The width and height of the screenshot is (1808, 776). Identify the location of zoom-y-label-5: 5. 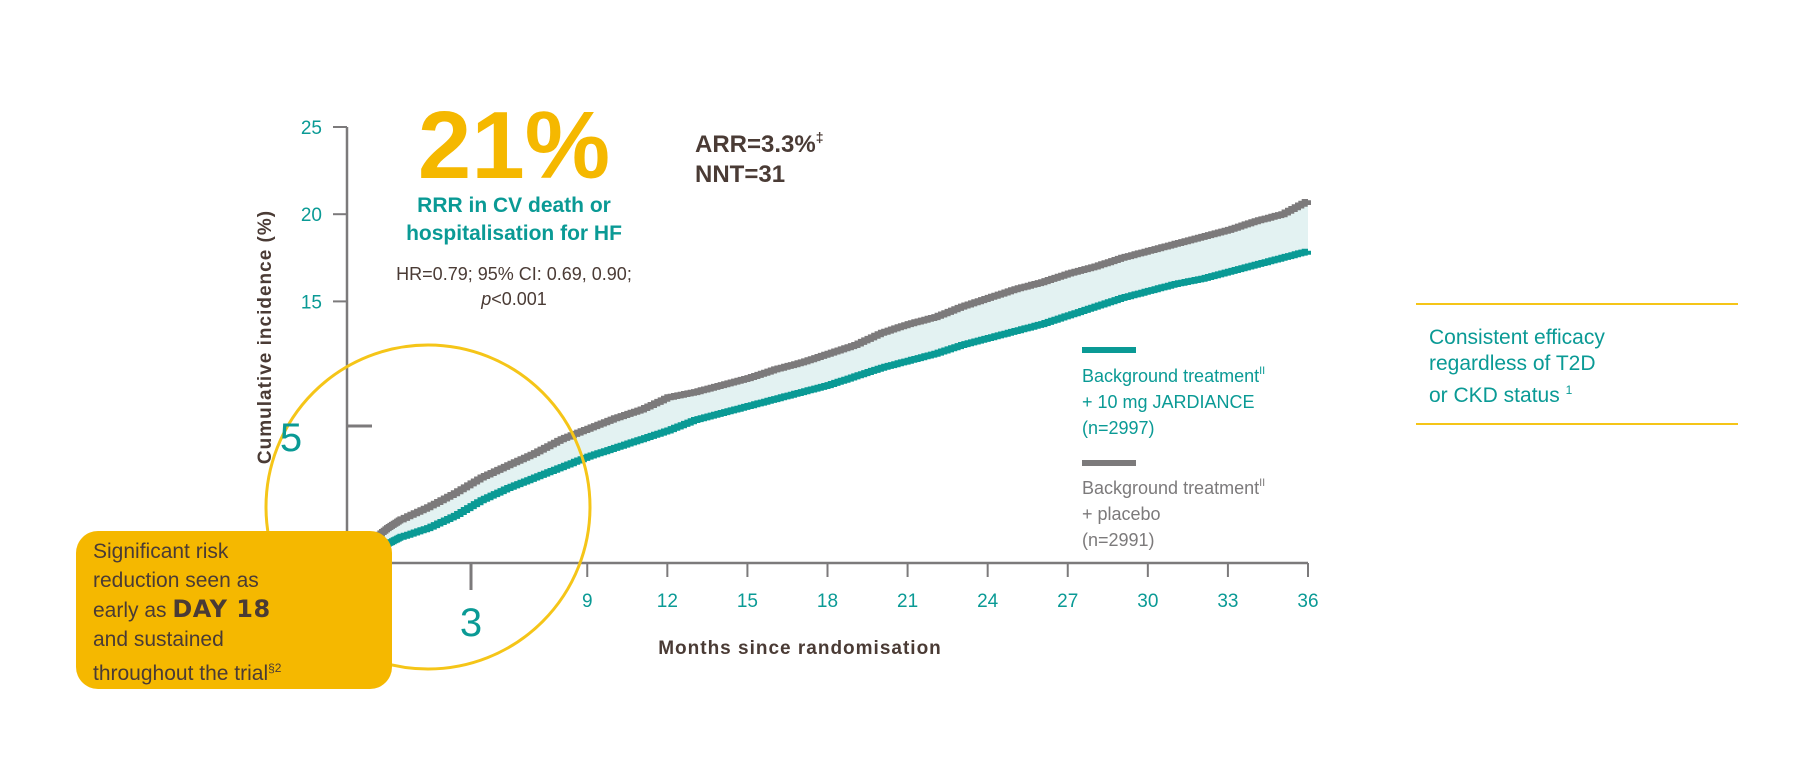
(291, 438).